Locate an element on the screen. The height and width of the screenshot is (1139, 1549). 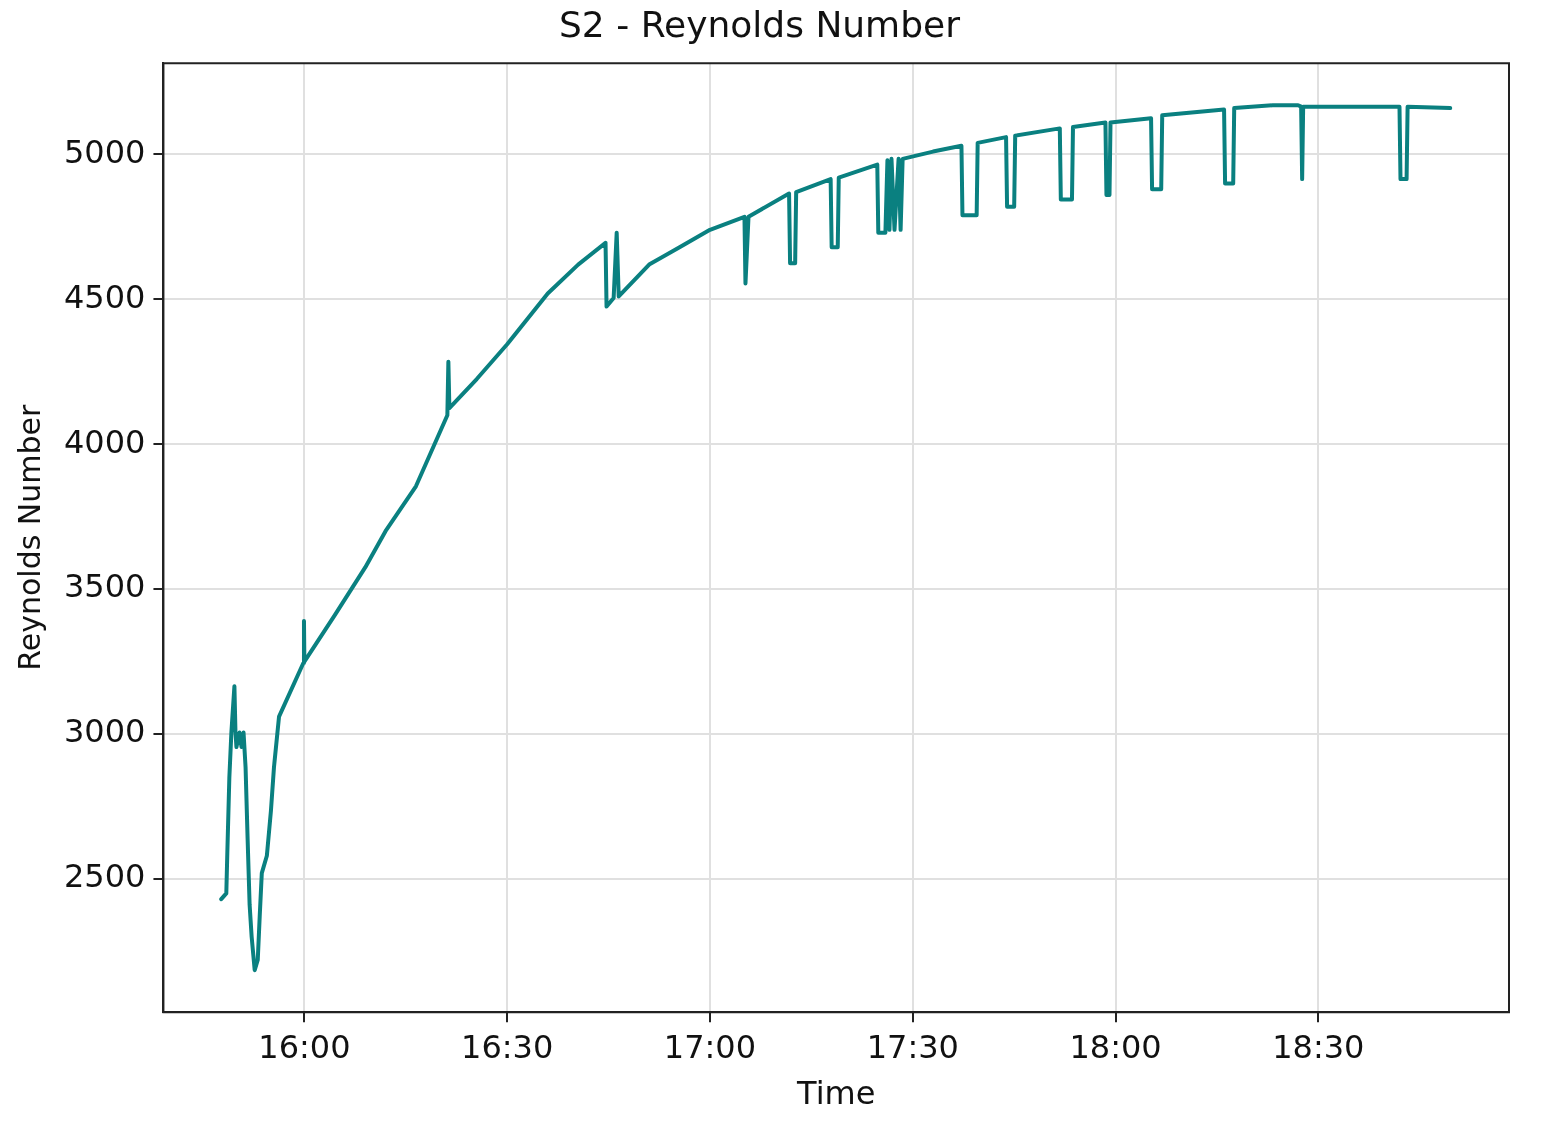
y-tick-label: 4500 is located at coordinates (105, 296).